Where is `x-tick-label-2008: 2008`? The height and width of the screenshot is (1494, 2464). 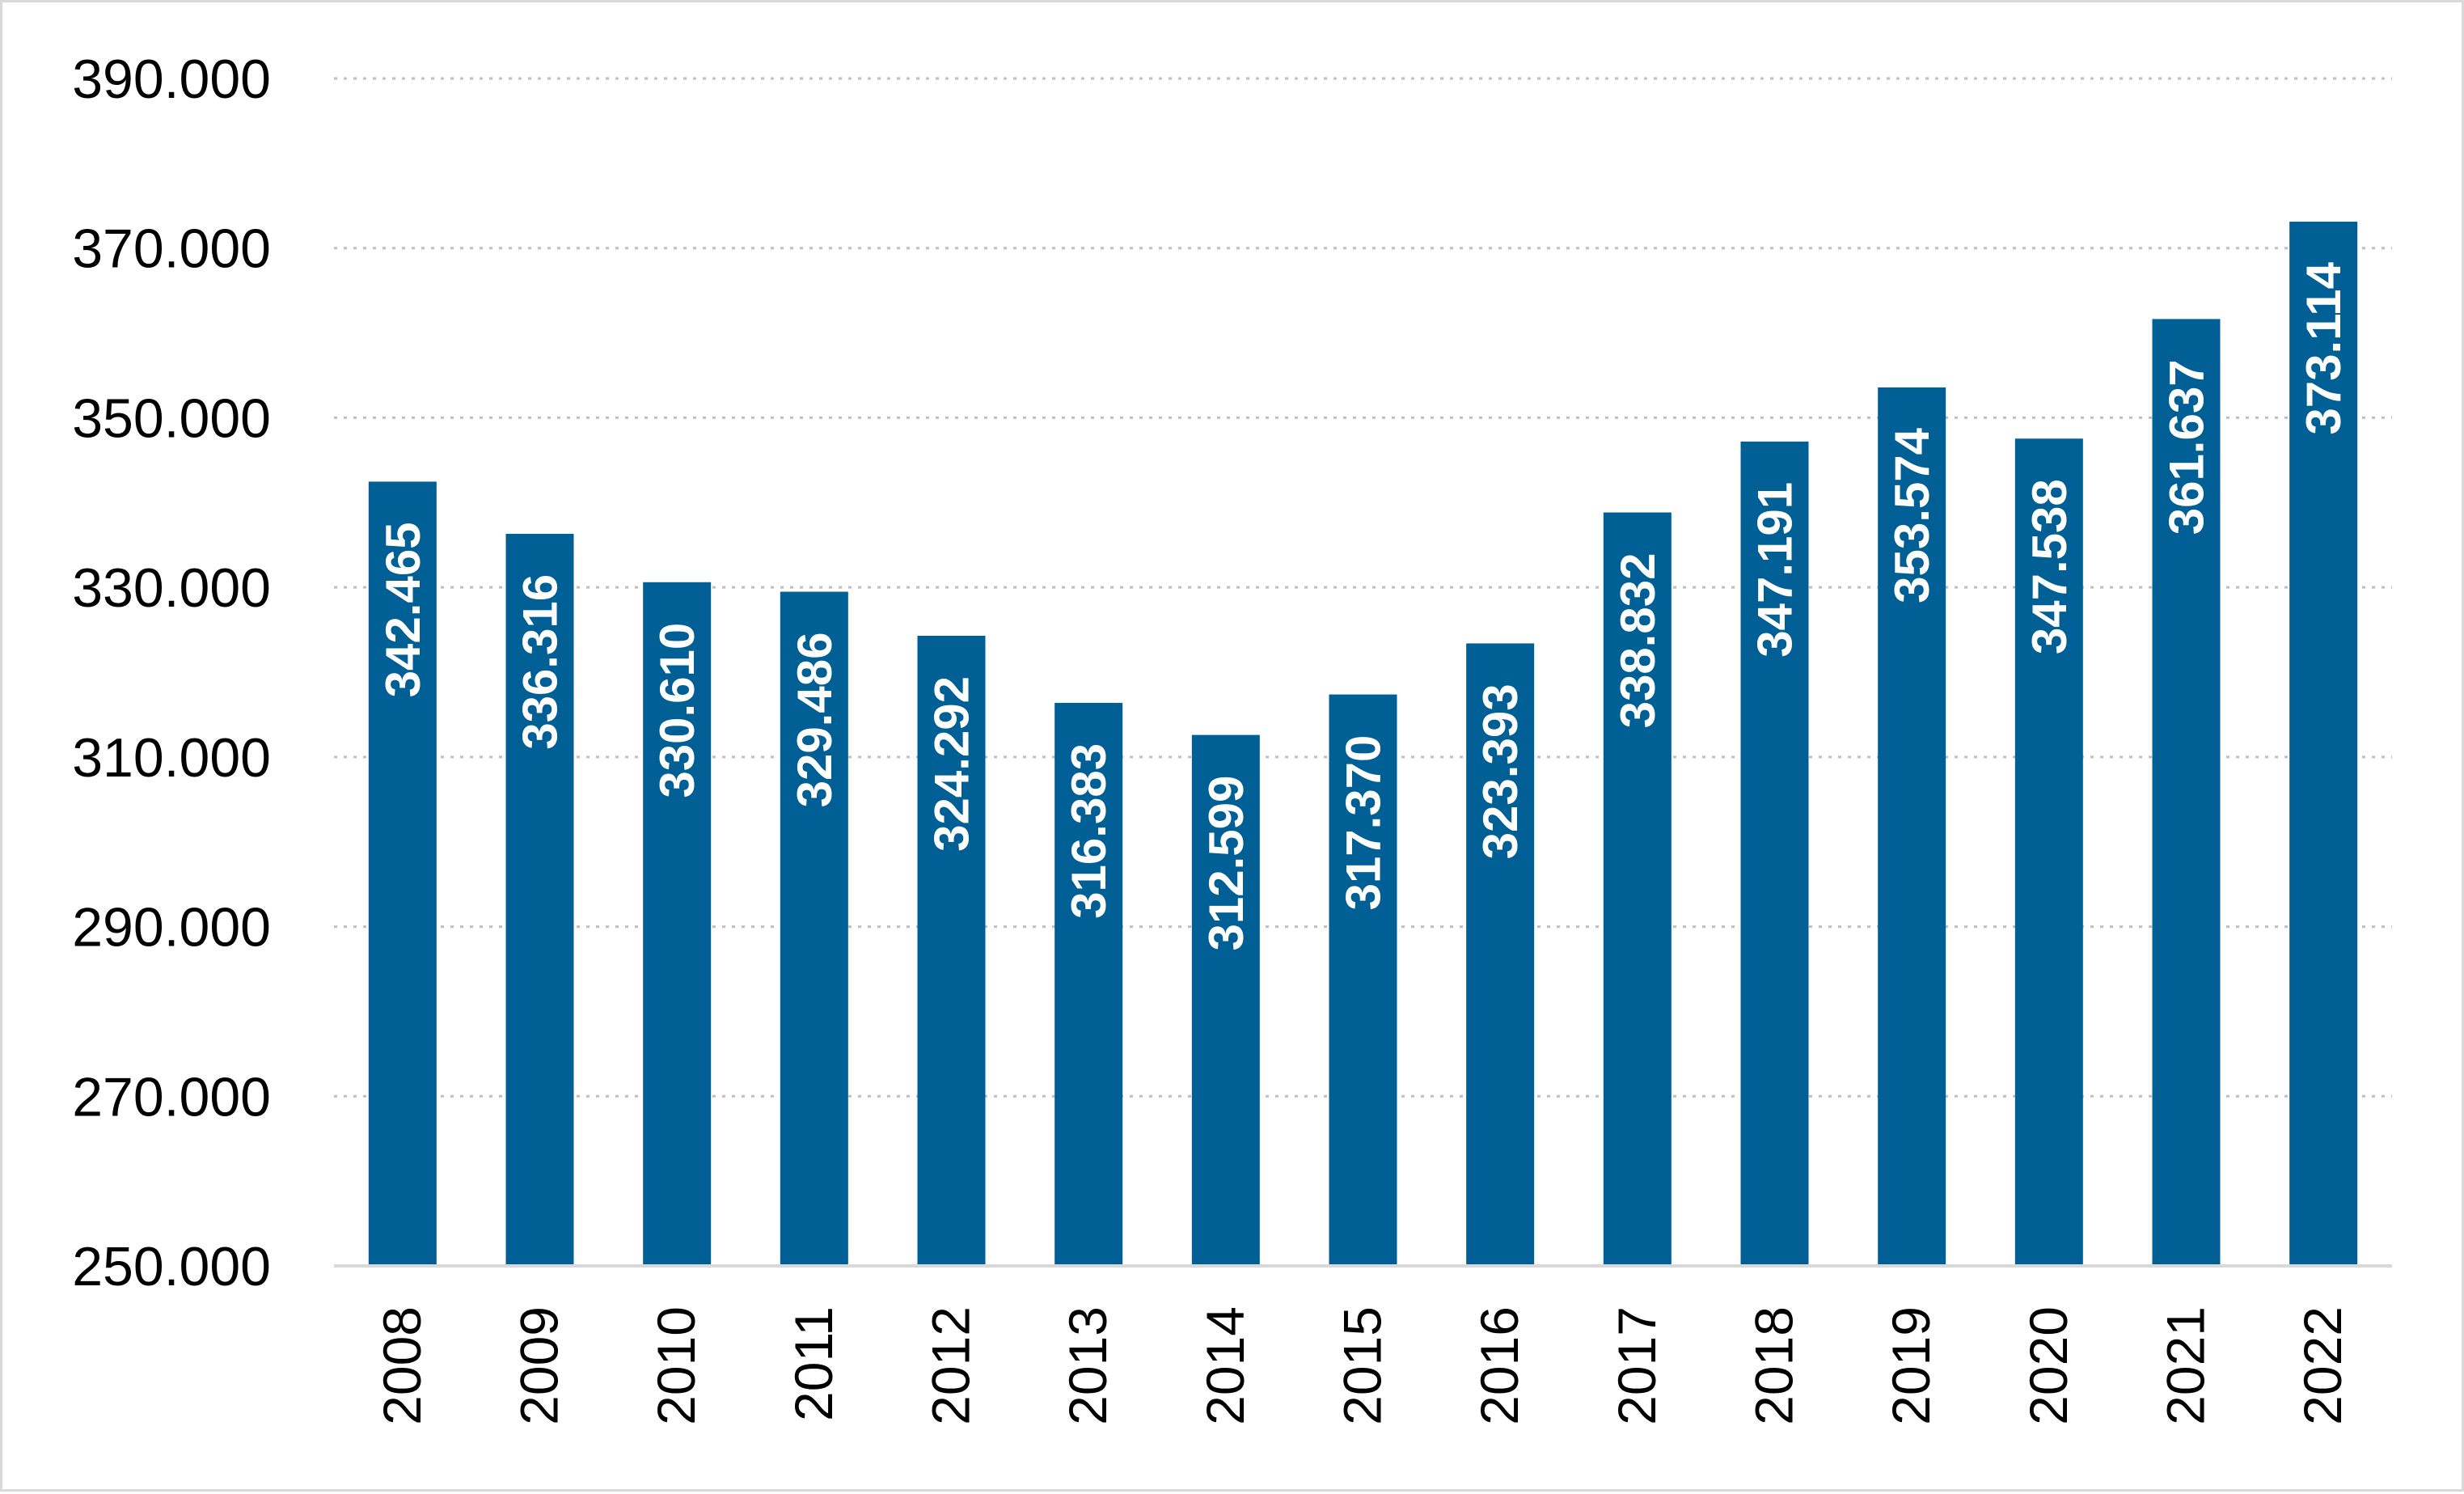
x-tick-label-2008: 2008 is located at coordinates (402, 1365).